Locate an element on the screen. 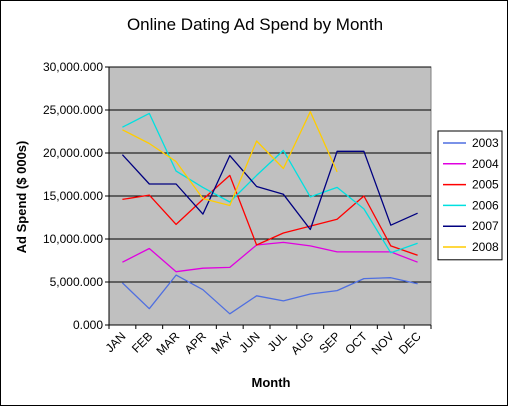 This screenshot has height=407, width=508. y-axis-title: Ad Spend ($ 000s) is located at coordinates (21, 197).